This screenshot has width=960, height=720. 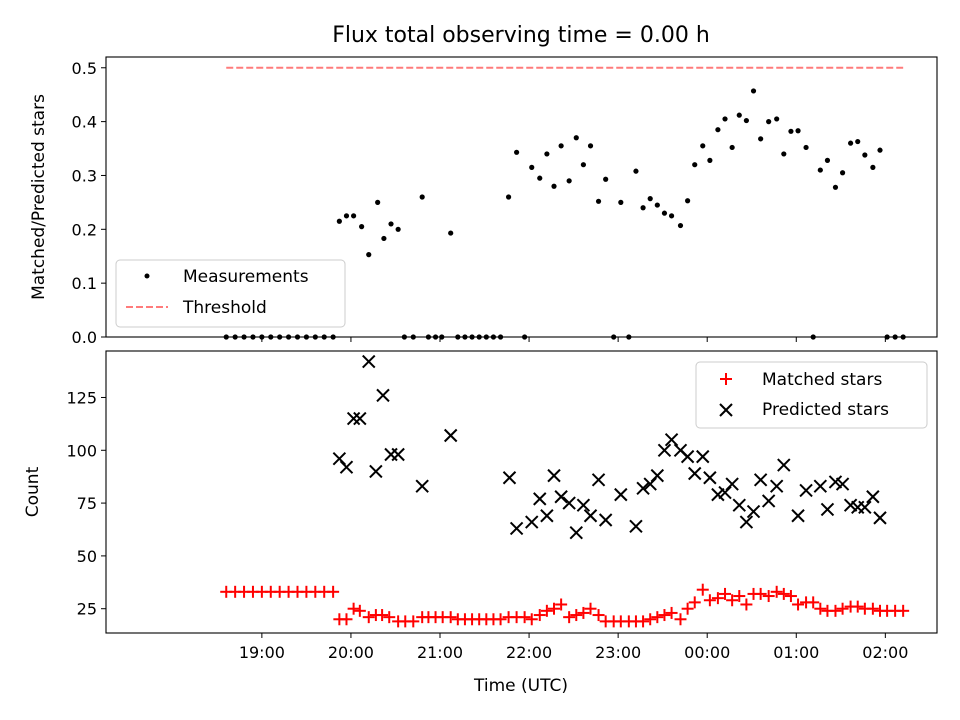 What do you see at coordinates (81, 450) in the screenshot?
I see `bottom-y-tick-label: 100` at bounding box center [81, 450].